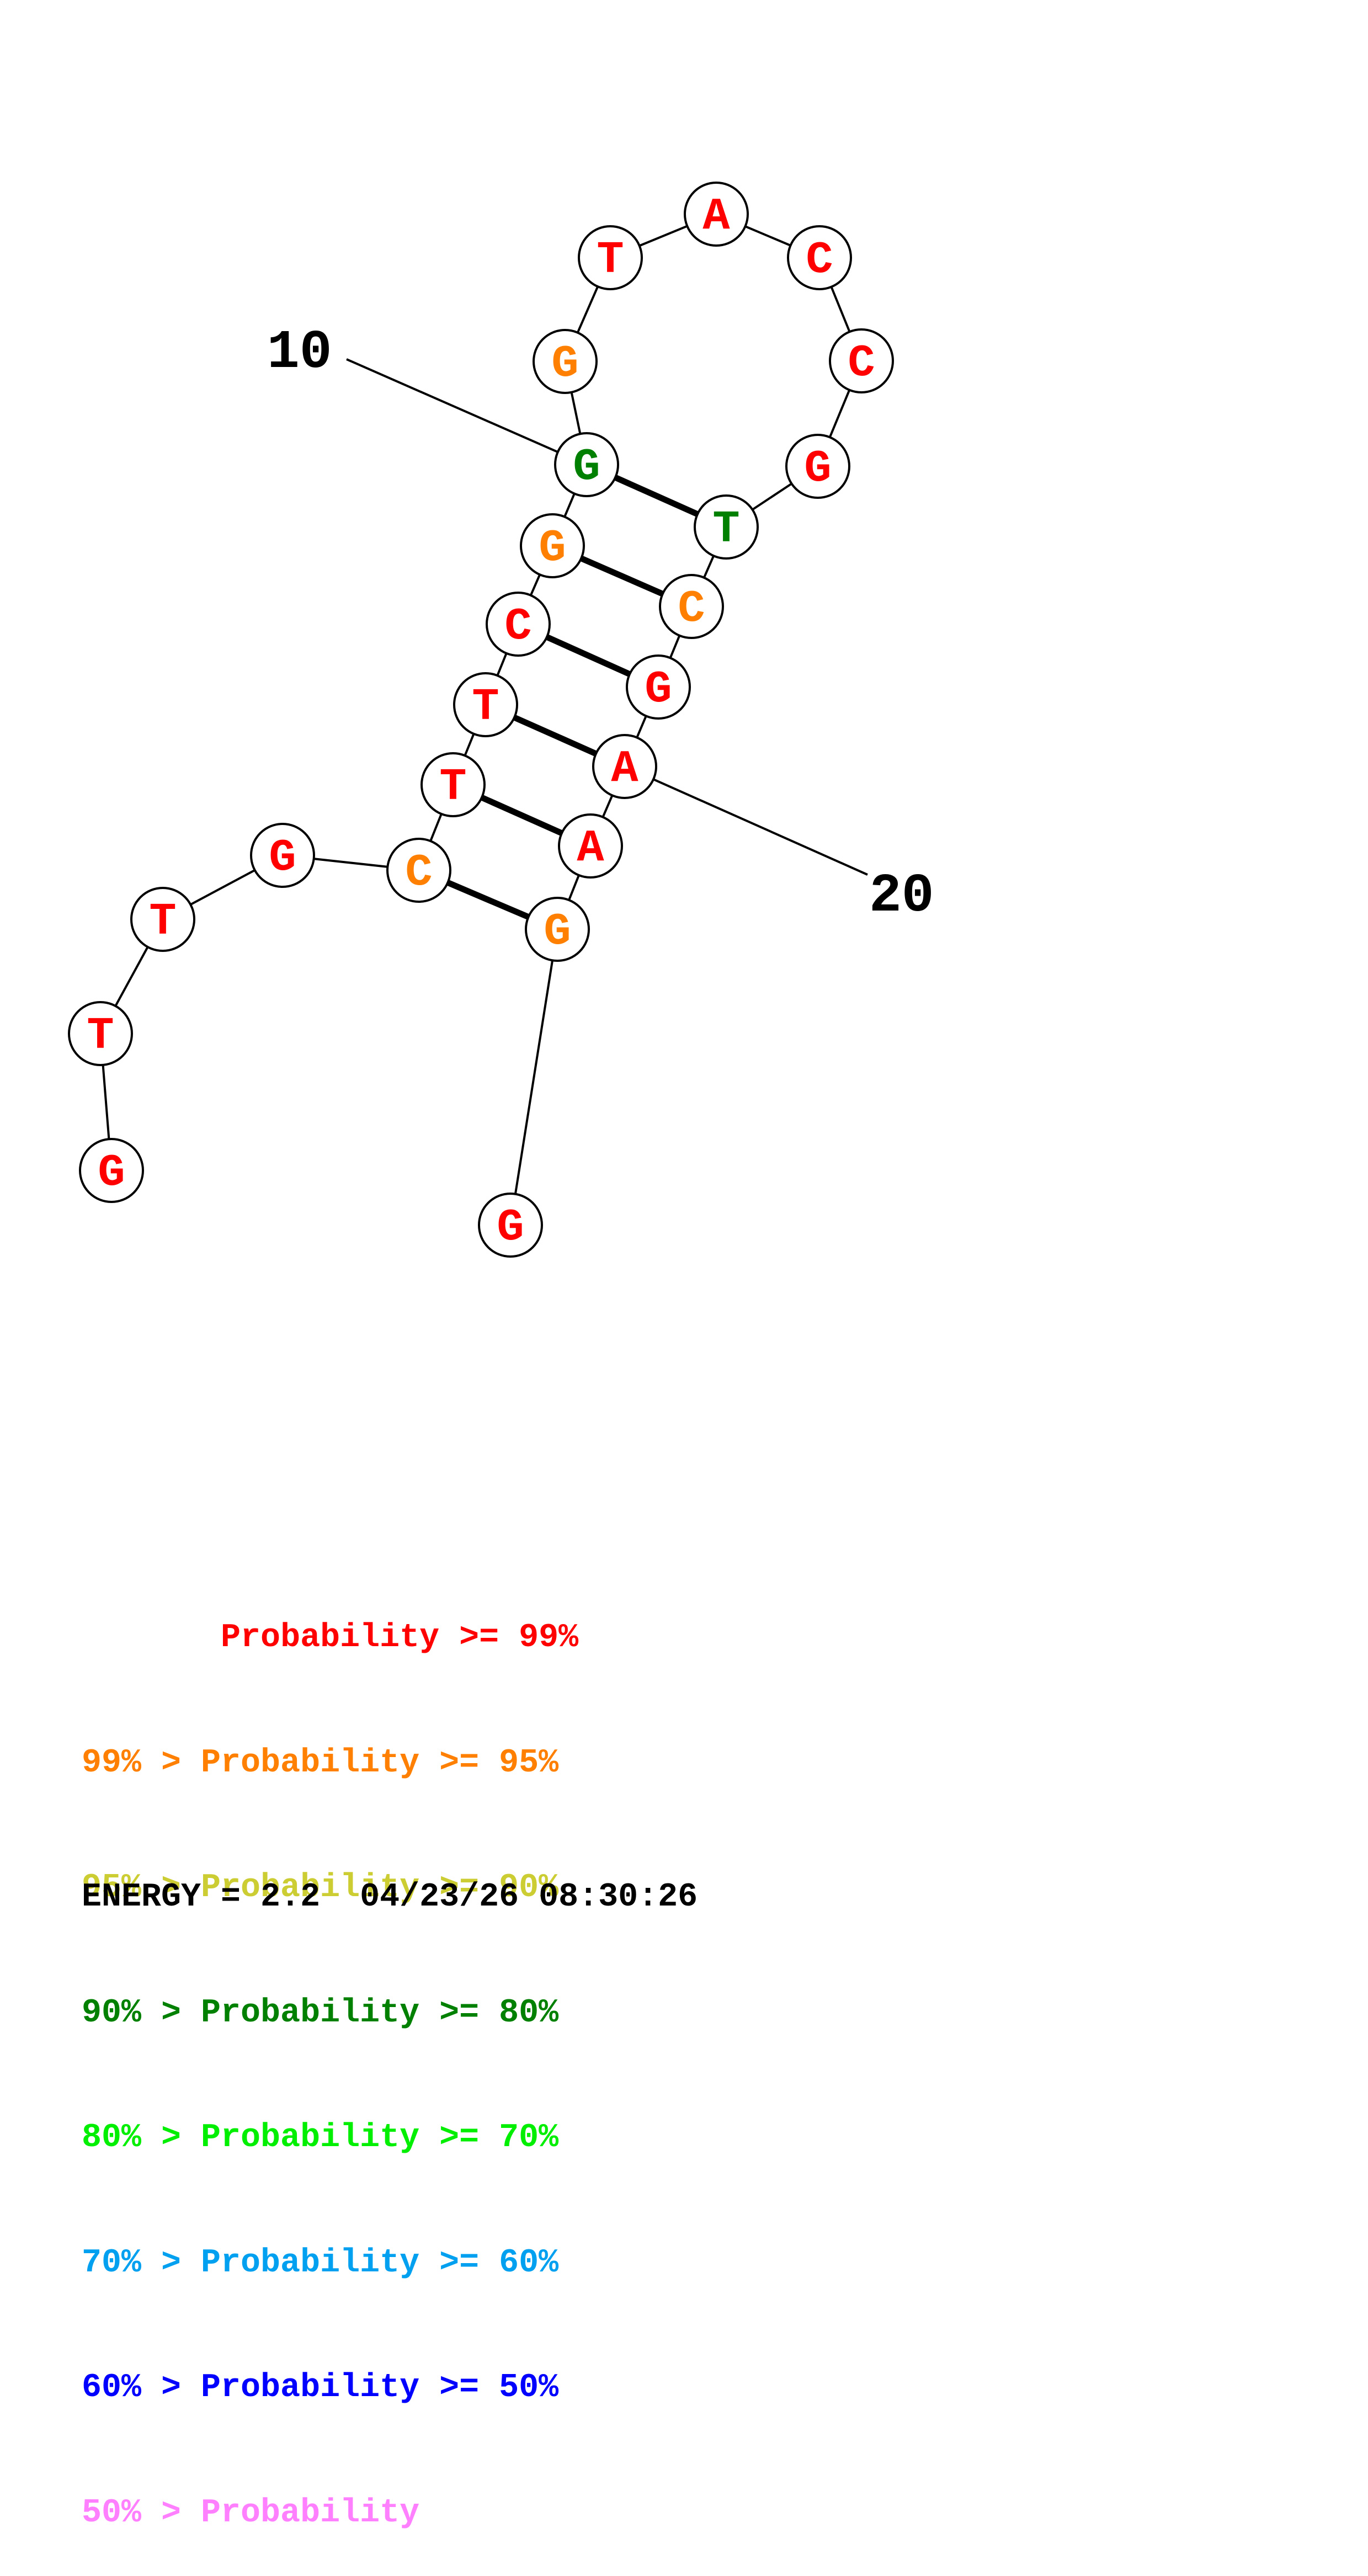  I want to click on nucleotide-5: C, so click(418, 870).